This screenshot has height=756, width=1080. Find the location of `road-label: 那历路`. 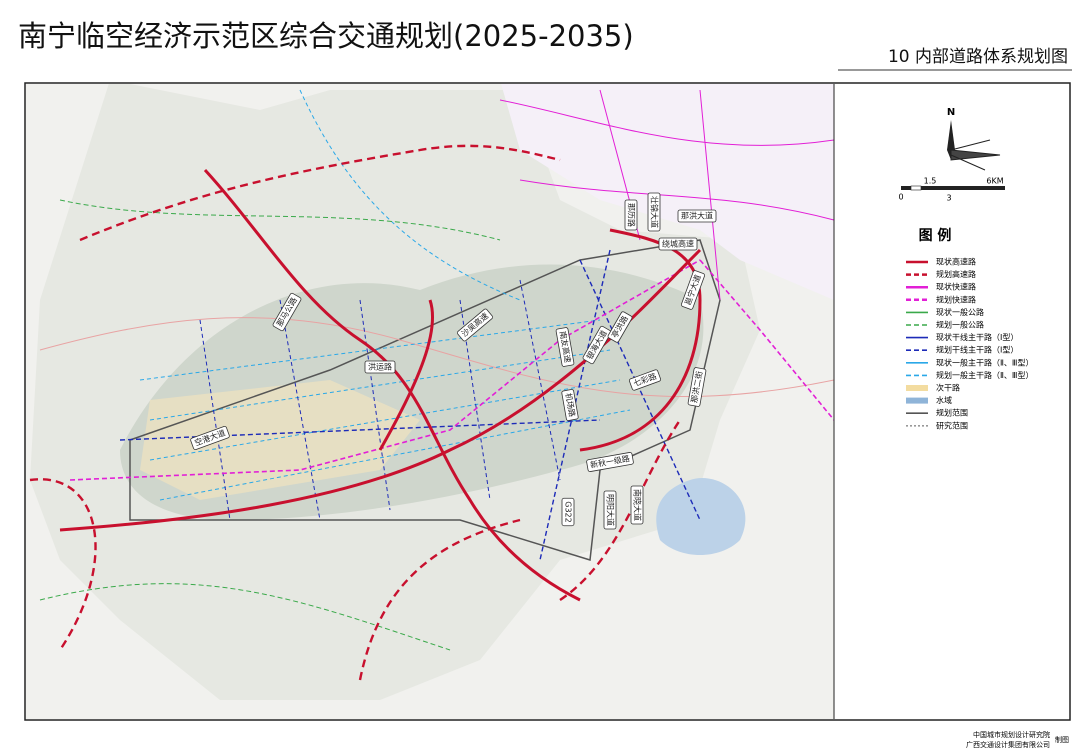

road-label: 那历路 is located at coordinates (631, 215).